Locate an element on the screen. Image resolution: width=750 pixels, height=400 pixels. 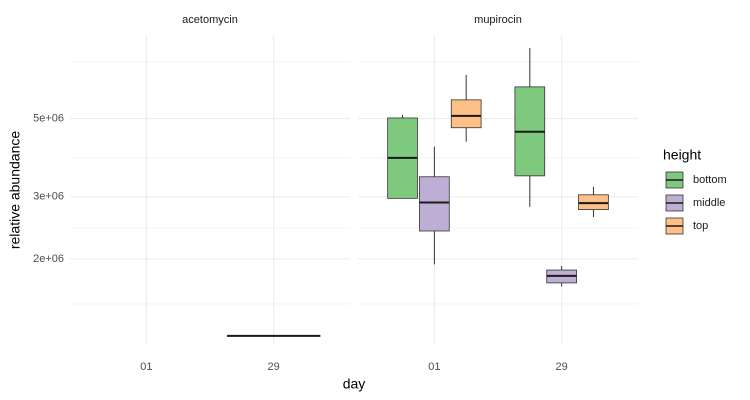
legend-label: middle is located at coordinates (709, 203).